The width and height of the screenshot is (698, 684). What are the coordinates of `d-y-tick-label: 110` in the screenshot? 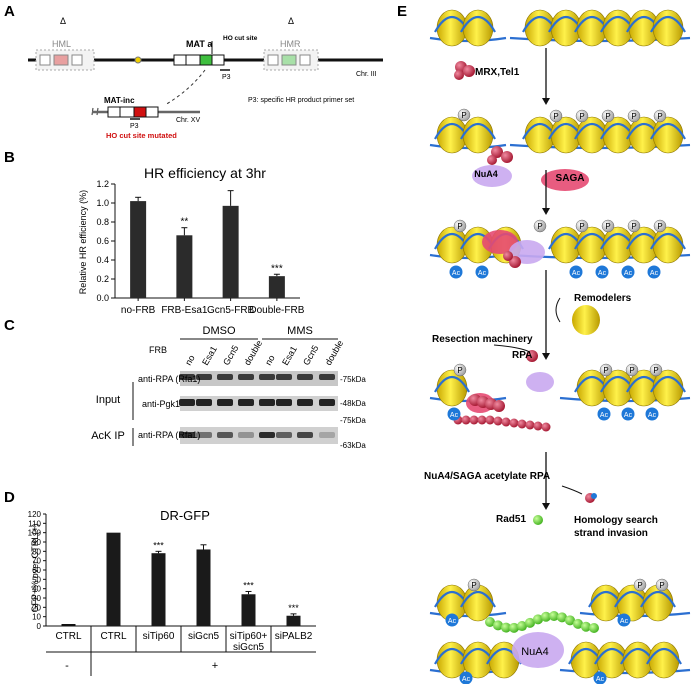 It's located at (34, 523).